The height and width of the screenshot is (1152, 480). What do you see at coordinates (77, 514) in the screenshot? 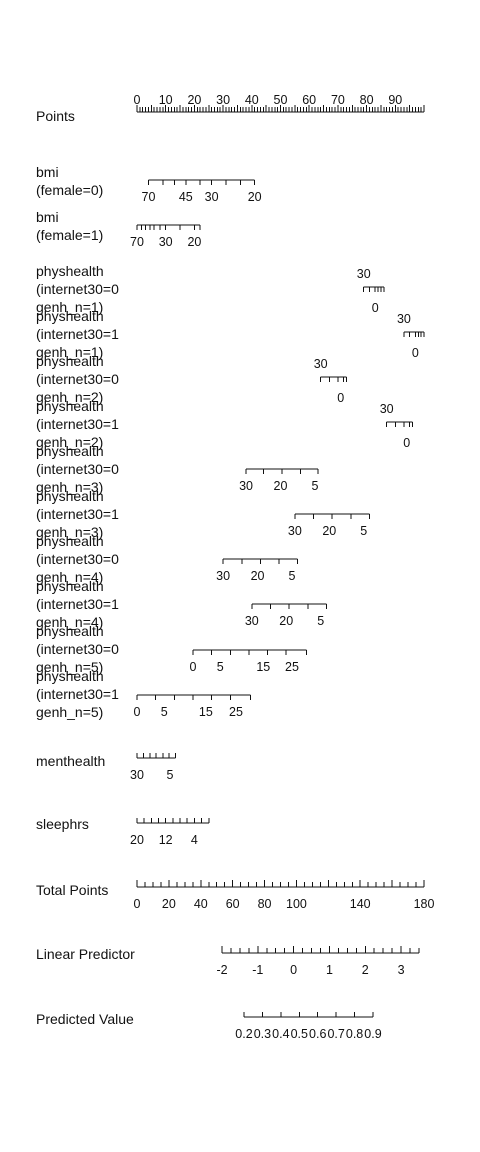
I see `physhealth-i1-g3-label: (internet30=1` at bounding box center [77, 514].